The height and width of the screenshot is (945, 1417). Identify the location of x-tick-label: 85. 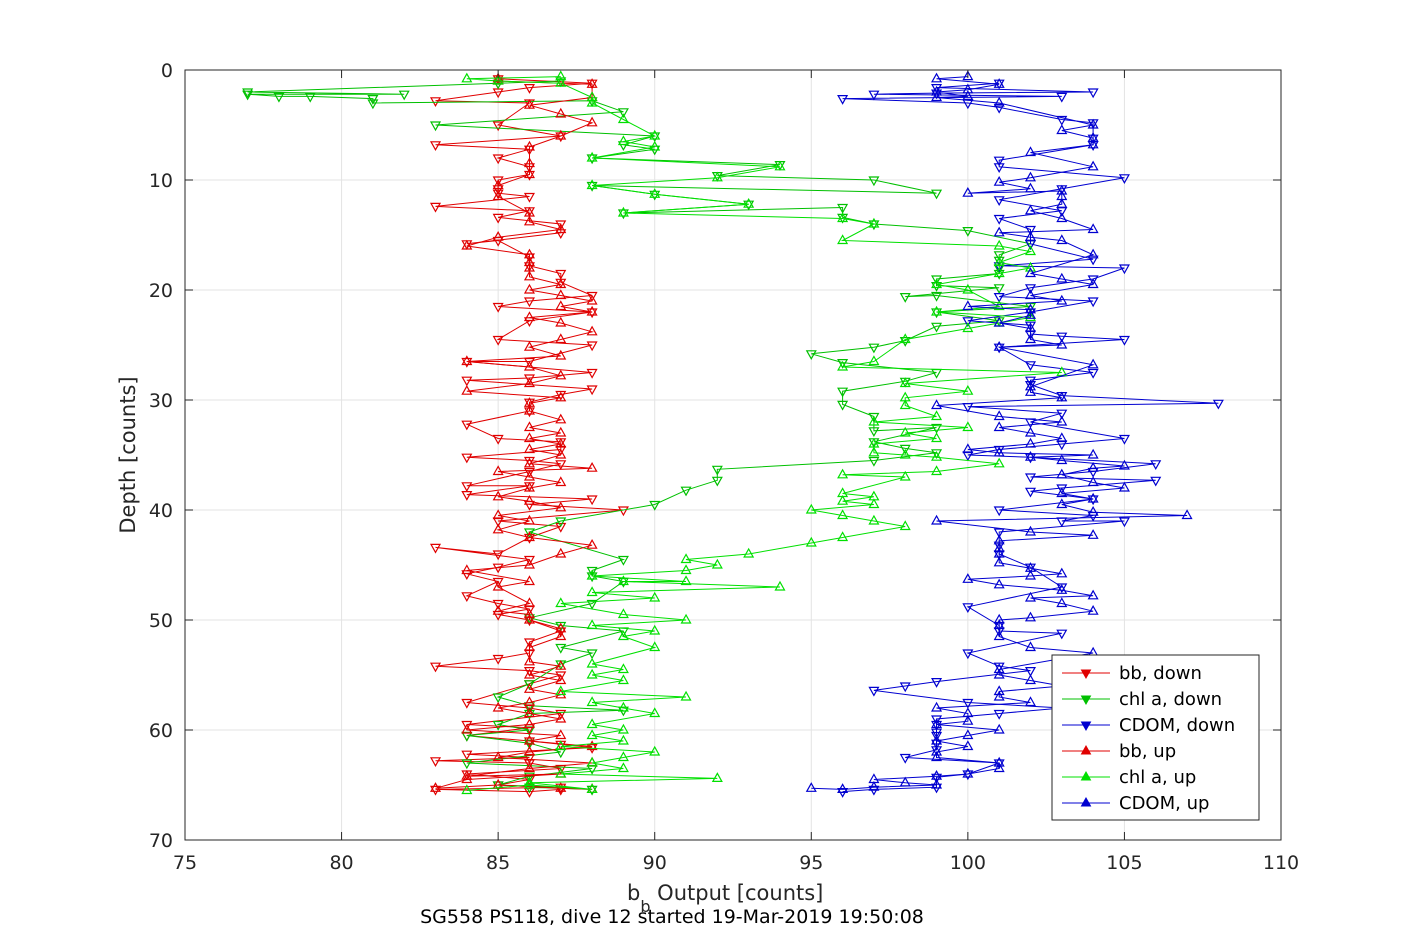
(498, 863).